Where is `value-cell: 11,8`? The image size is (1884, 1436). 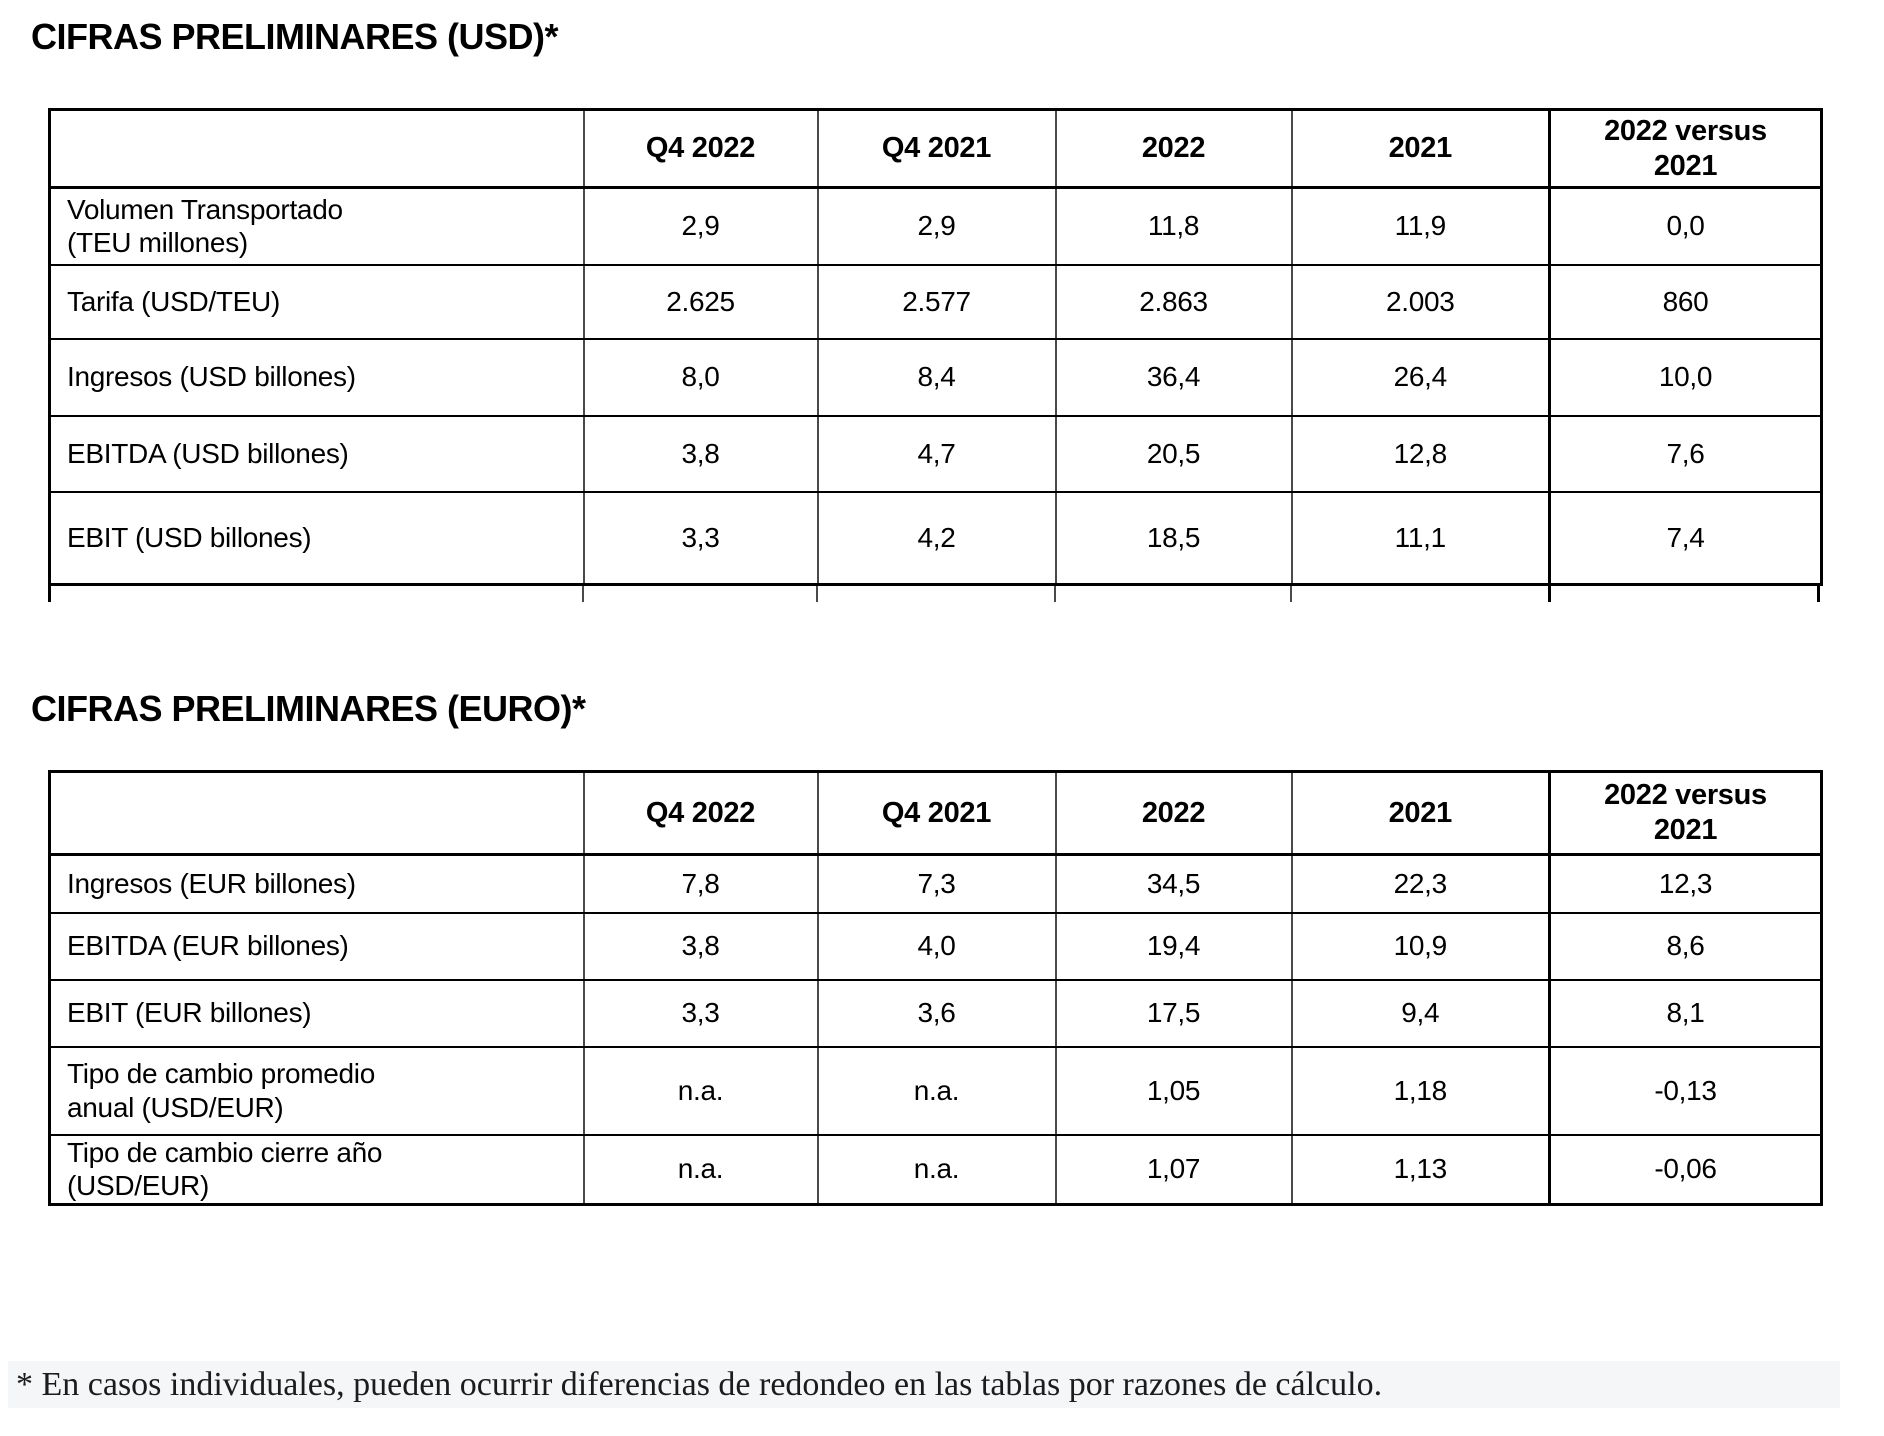 value-cell: 11,8 is located at coordinates (1173, 226).